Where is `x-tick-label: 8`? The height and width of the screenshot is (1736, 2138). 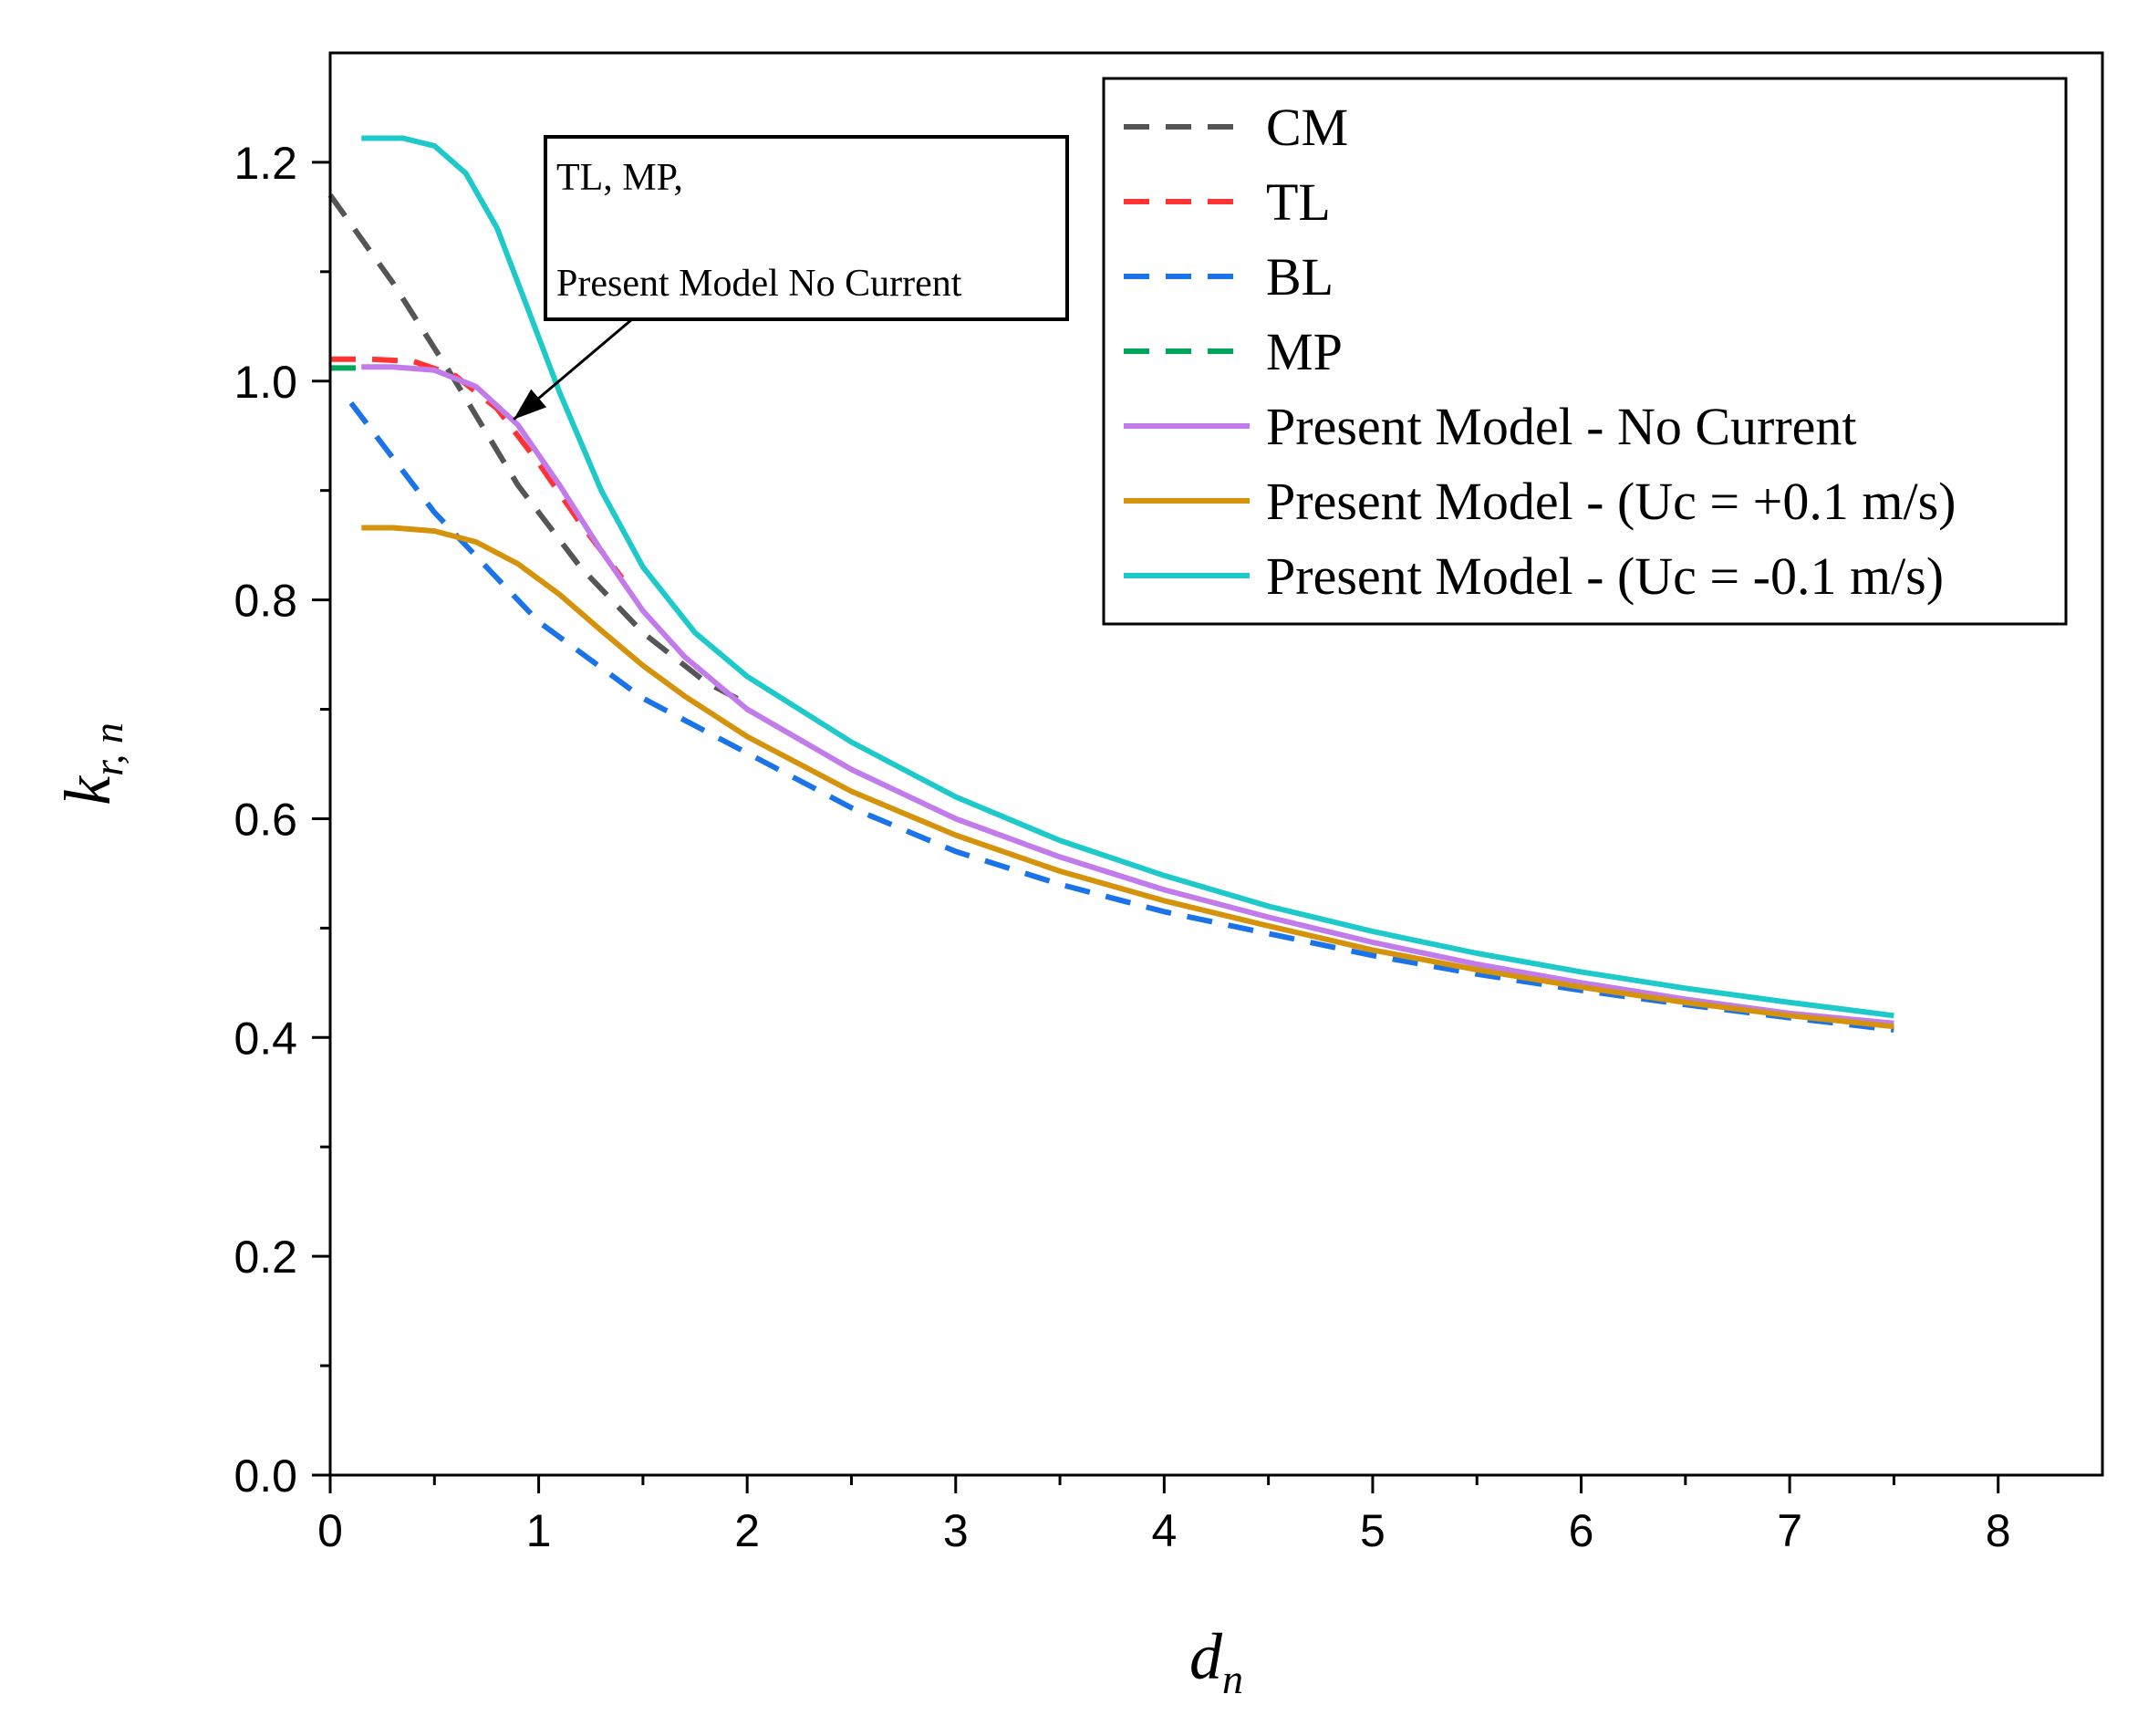
x-tick-label: 8 is located at coordinates (1998, 1530).